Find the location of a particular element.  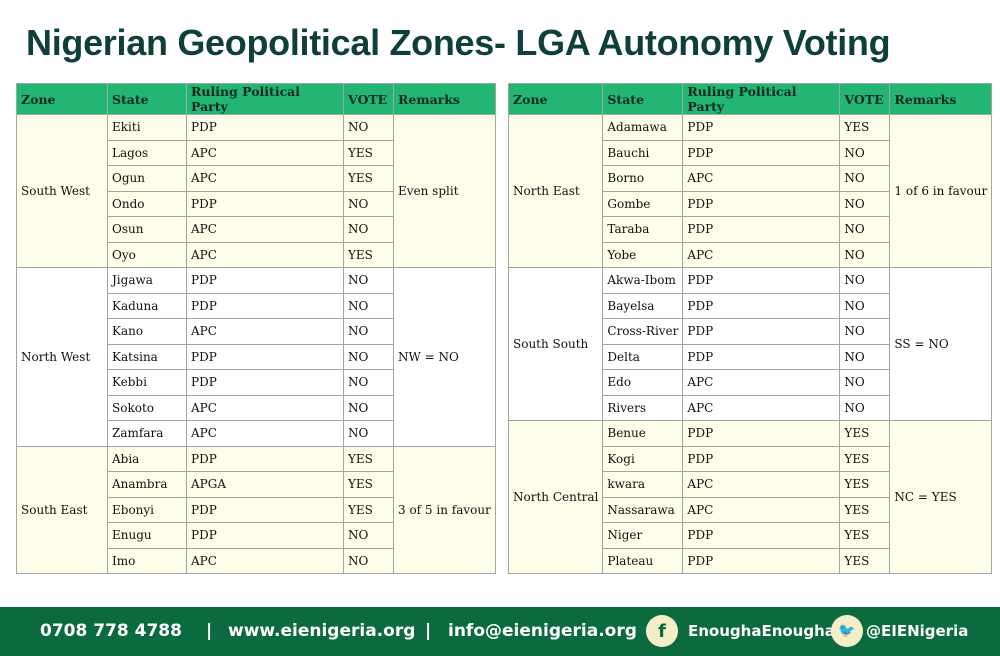

table-row: Kano APC NO is located at coordinates (256, 331).